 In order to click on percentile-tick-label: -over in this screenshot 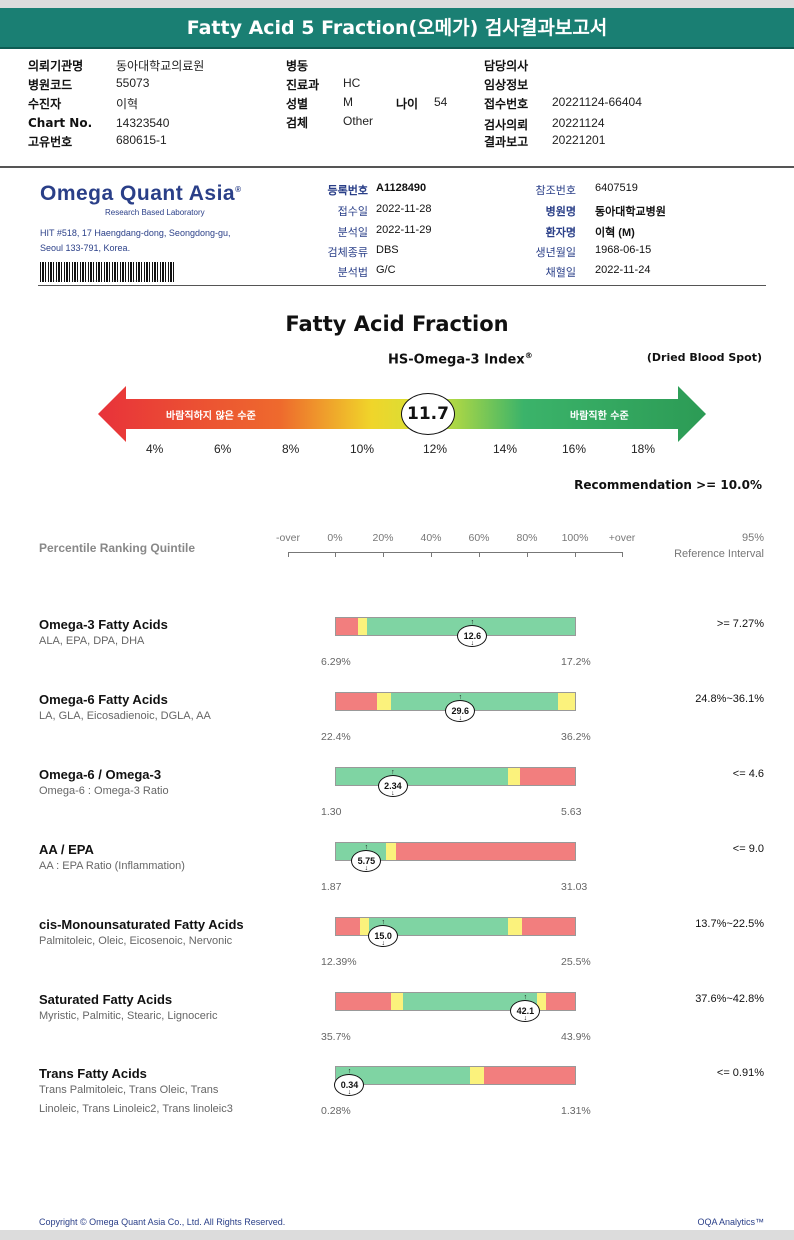, I will do `click(288, 538)`.